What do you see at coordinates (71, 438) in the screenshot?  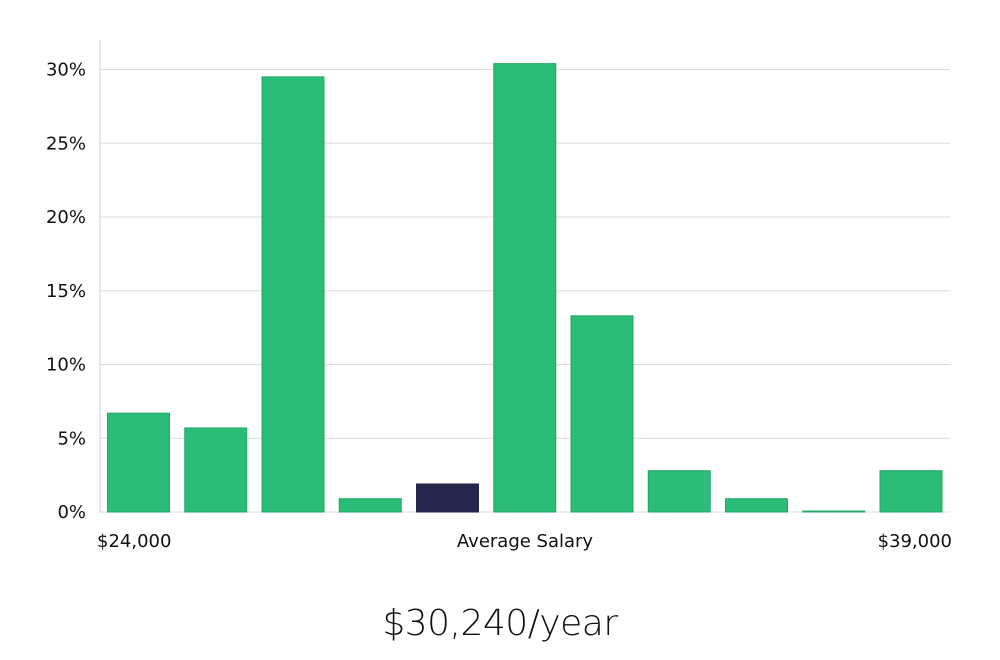 I see `y-tick-label: 5%` at bounding box center [71, 438].